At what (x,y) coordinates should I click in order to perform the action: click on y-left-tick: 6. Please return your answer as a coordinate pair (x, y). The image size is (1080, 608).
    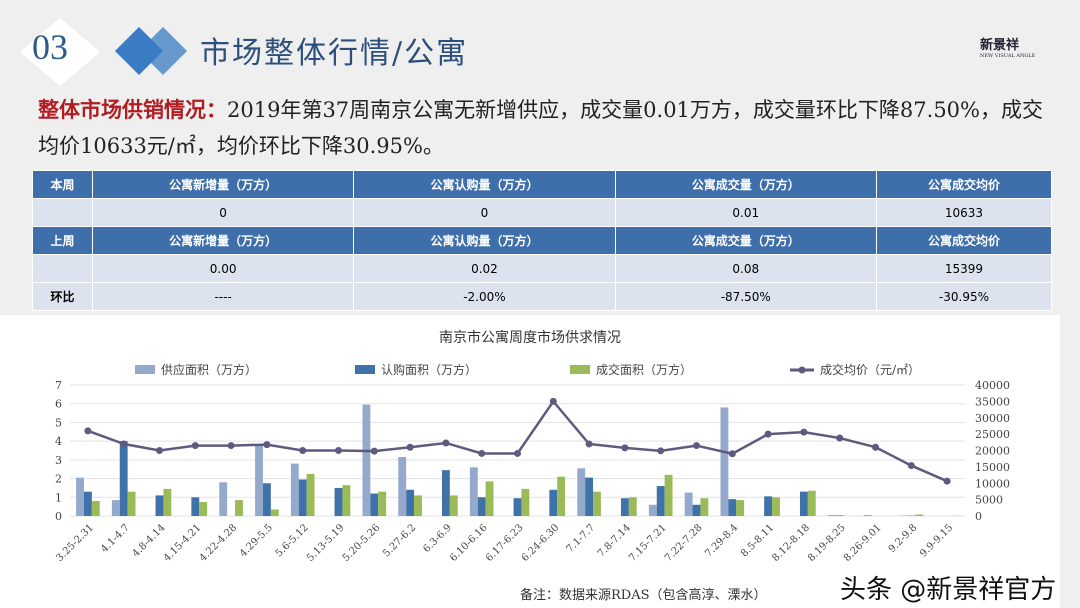
    Looking at the image, I should click on (58, 404).